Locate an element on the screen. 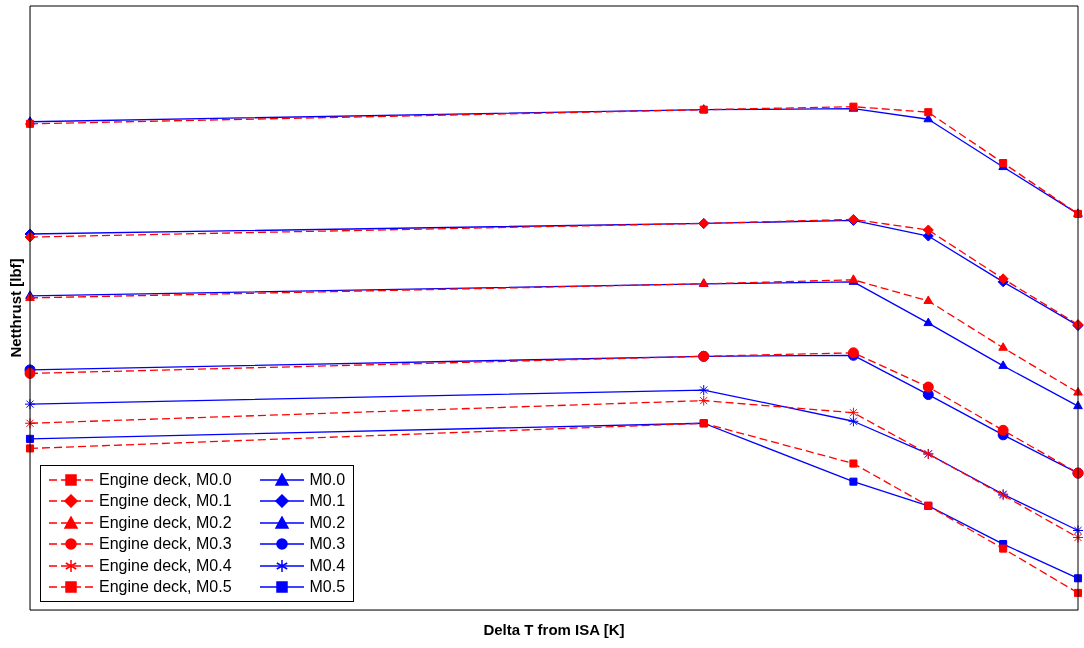 The width and height of the screenshot is (1084, 648). y-axis-title: Netthrust [lbf] is located at coordinates (16, 308).